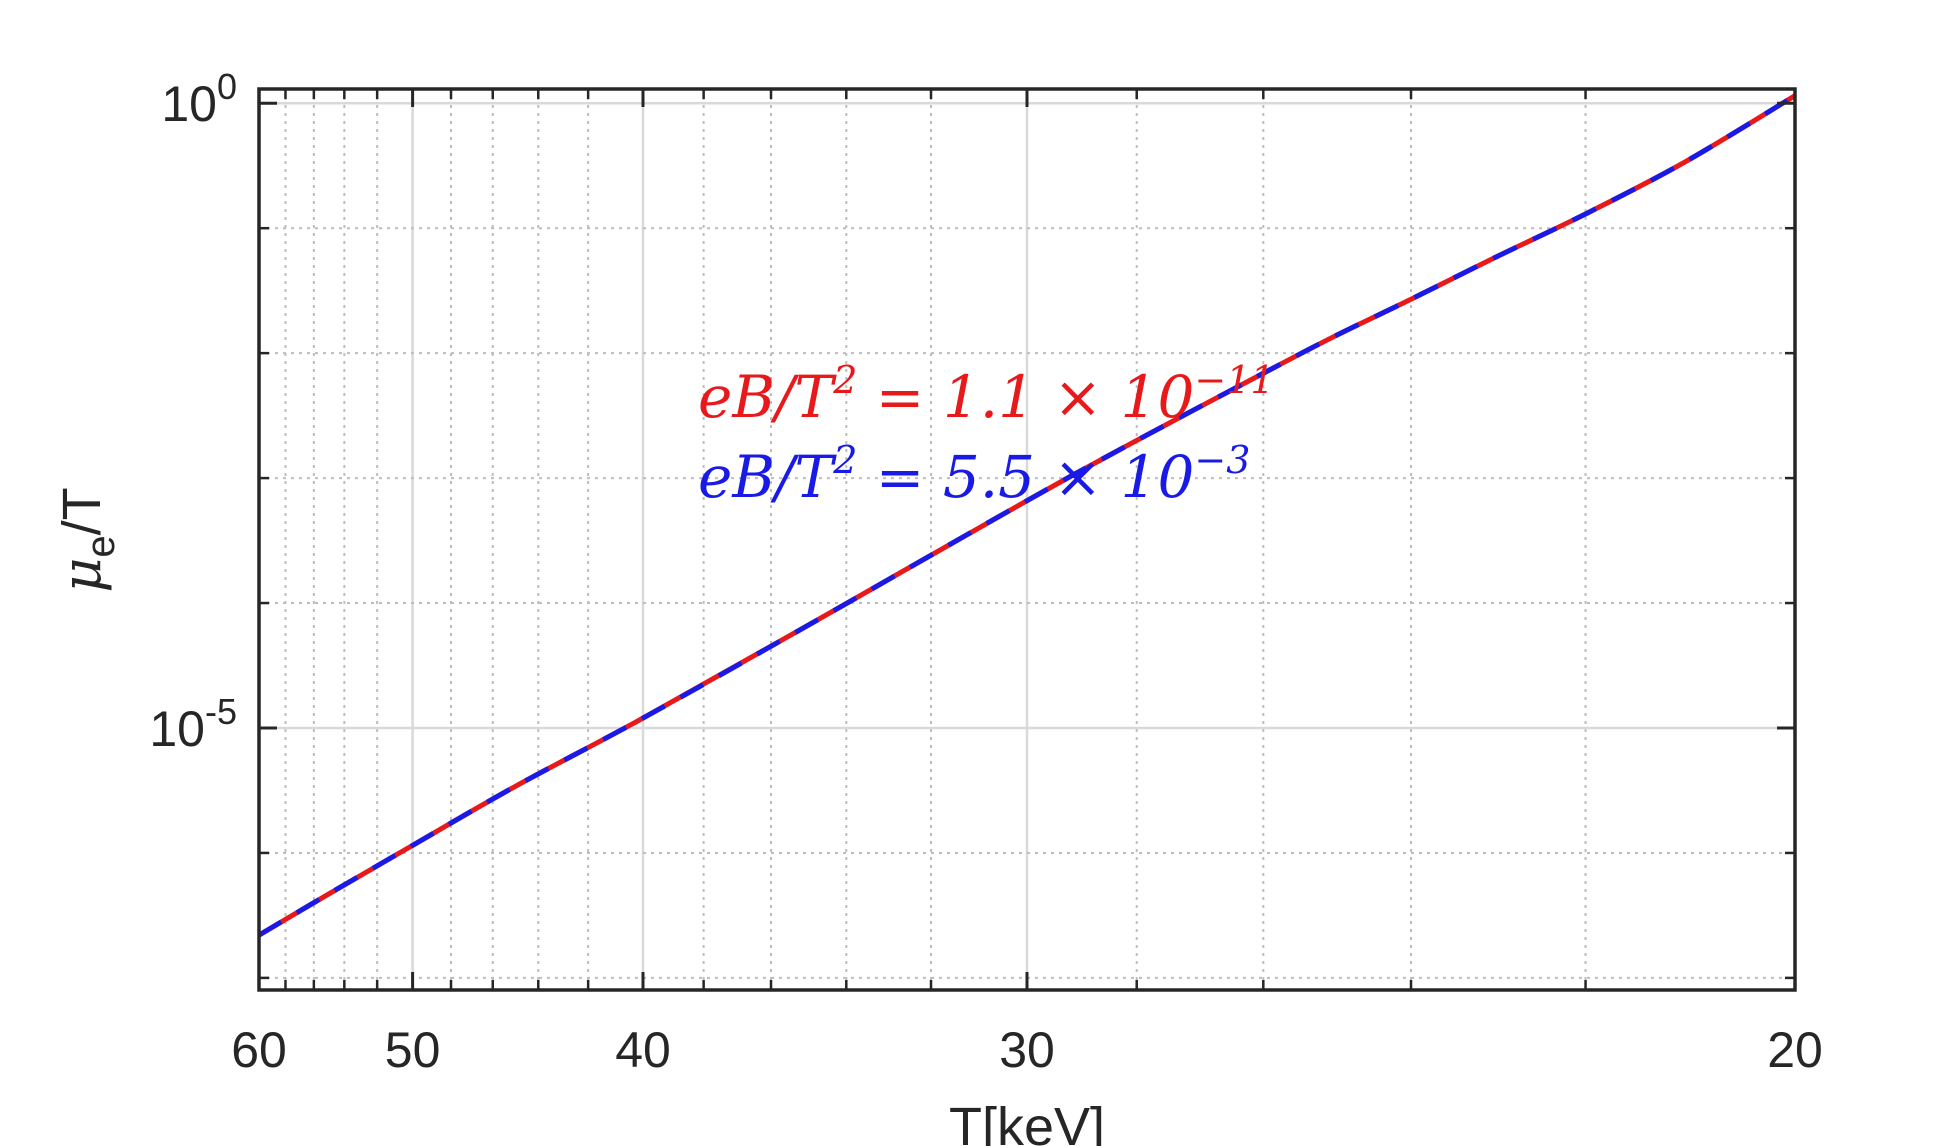 The image size is (1956, 1146). I want to click on y-axis-label-tail: /T, so click(82, 511).